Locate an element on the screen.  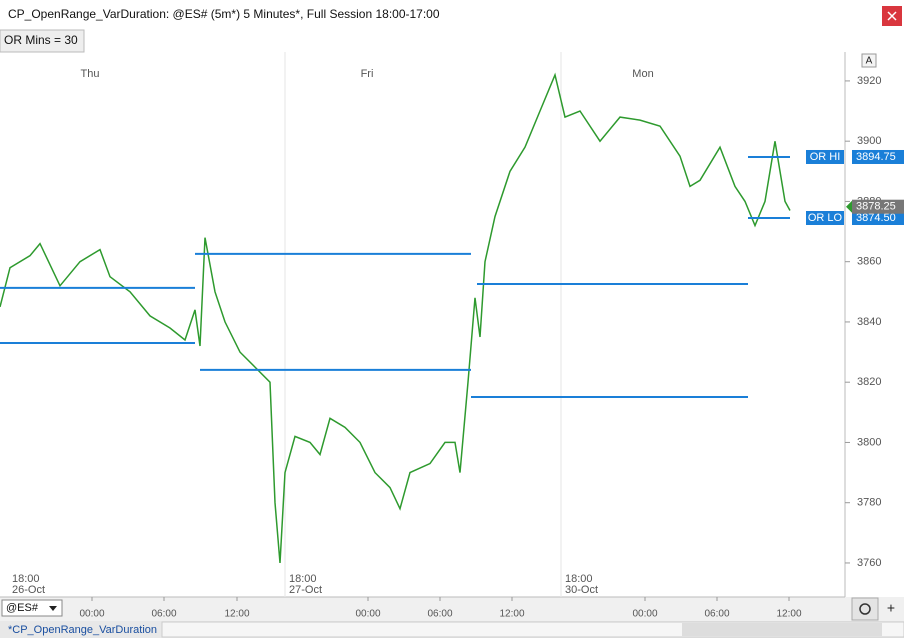
or-price-label: 3874.50 is located at coordinates (876, 218).